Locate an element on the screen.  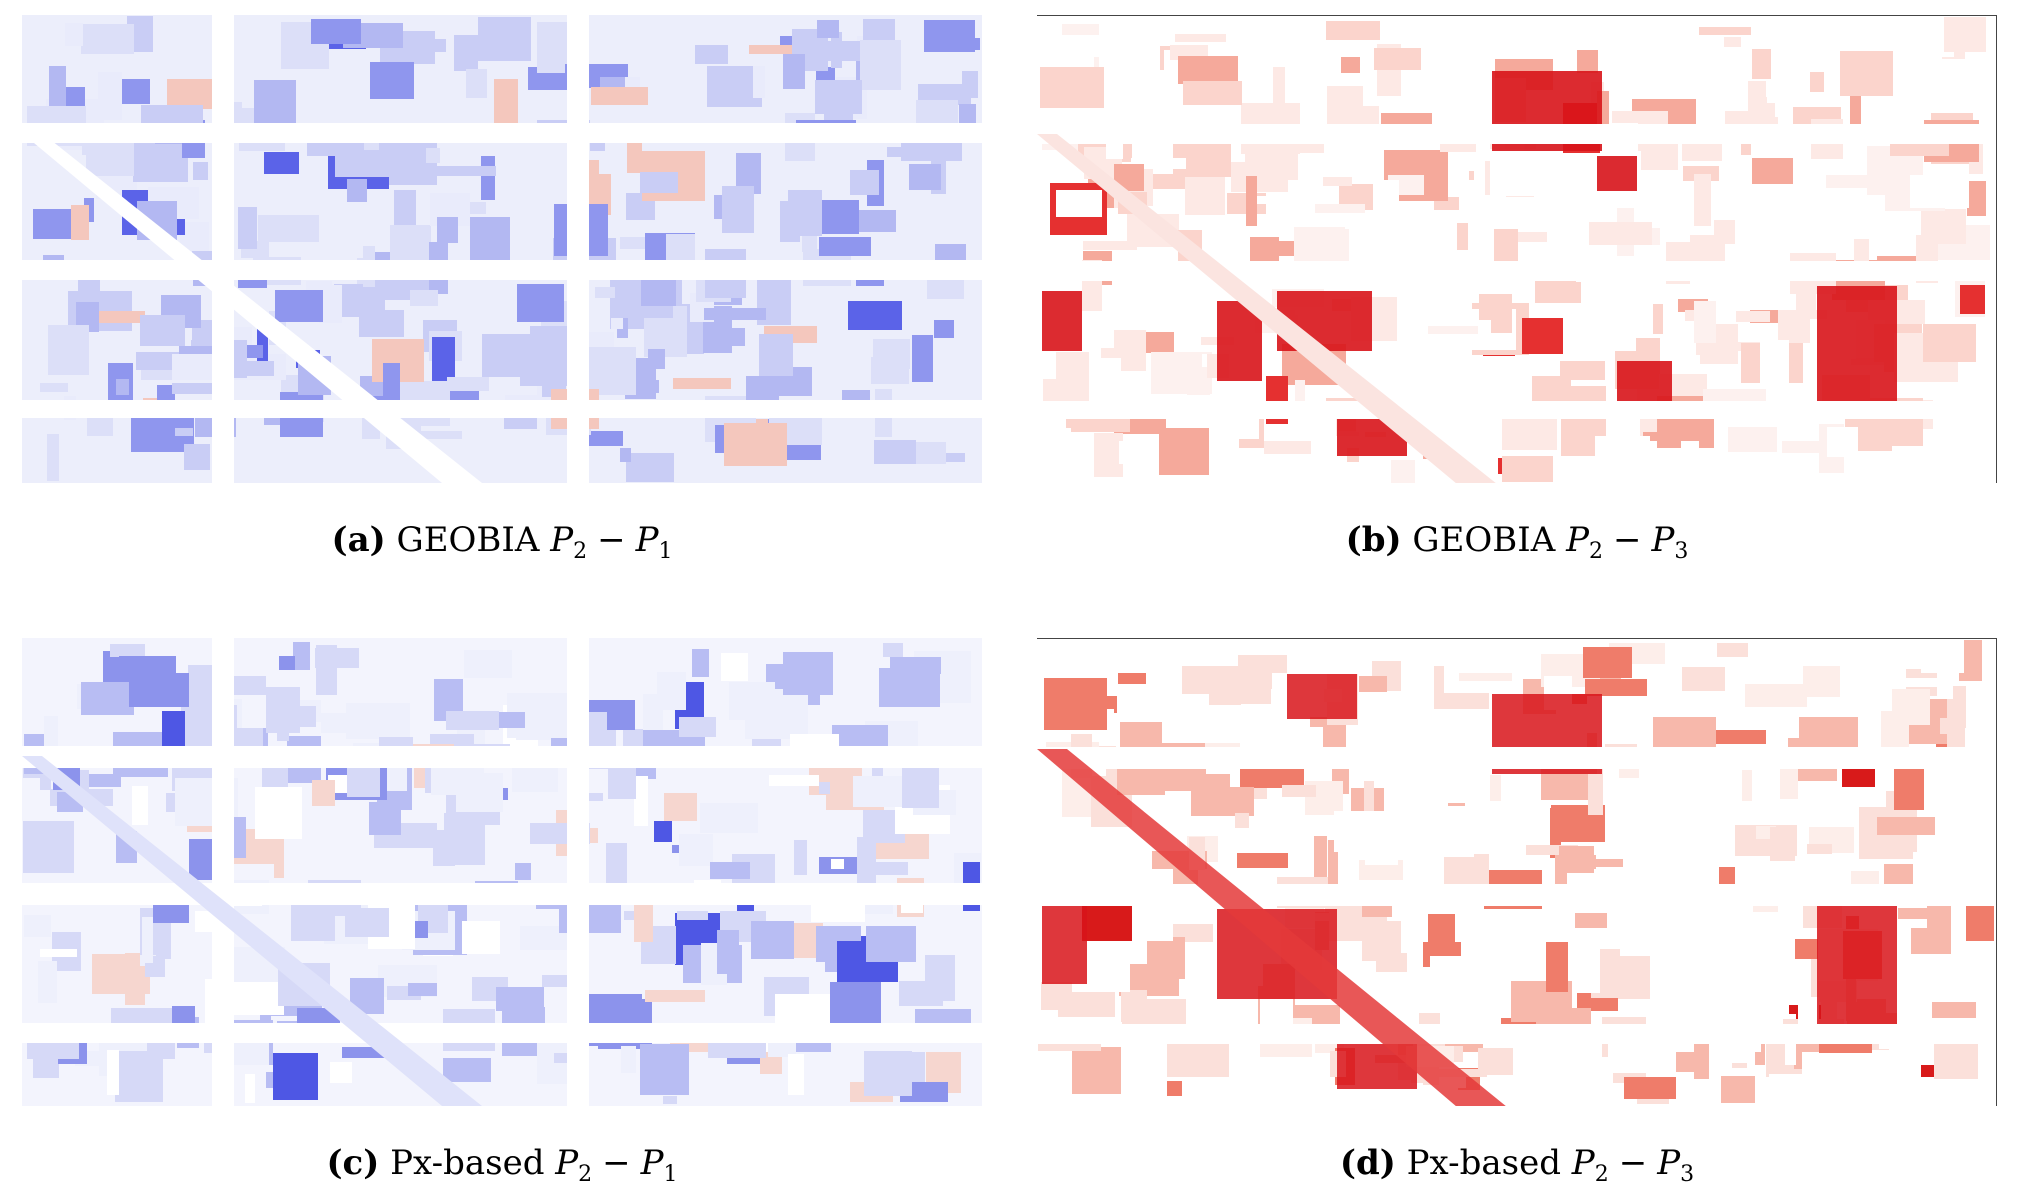
caption-method: Px-based is located at coordinates (1483, 1163).